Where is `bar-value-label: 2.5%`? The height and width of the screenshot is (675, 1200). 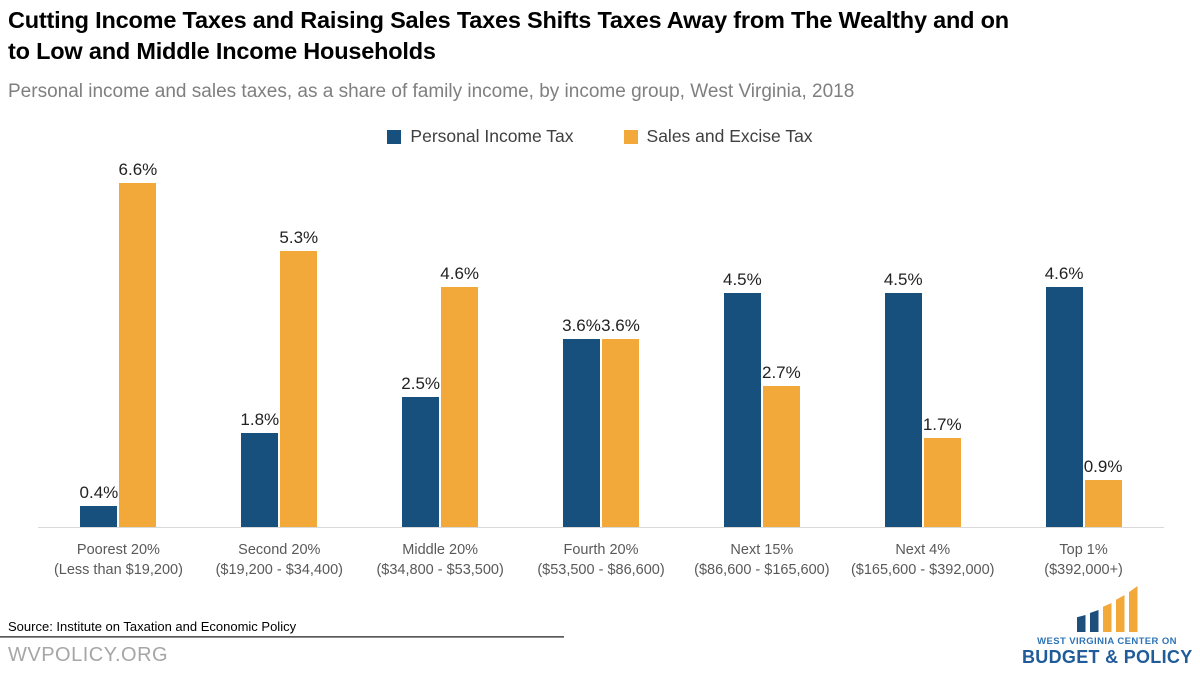
bar-value-label: 2.5% is located at coordinates (421, 383).